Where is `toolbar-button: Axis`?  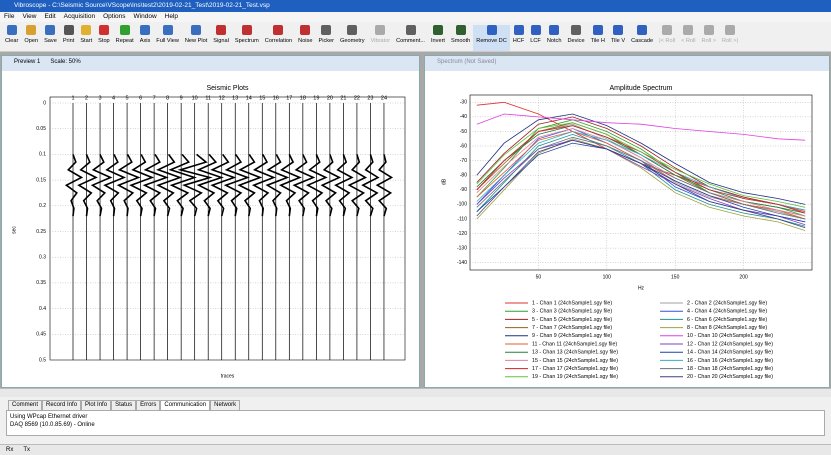 toolbar-button: Axis is located at coordinates (145, 38).